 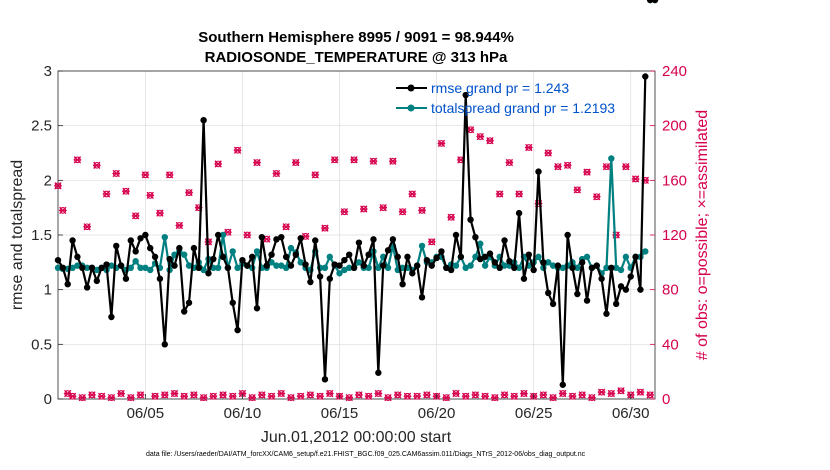 I want to click on y-left-tick-label: 1.5, so click(x=41, y=235).